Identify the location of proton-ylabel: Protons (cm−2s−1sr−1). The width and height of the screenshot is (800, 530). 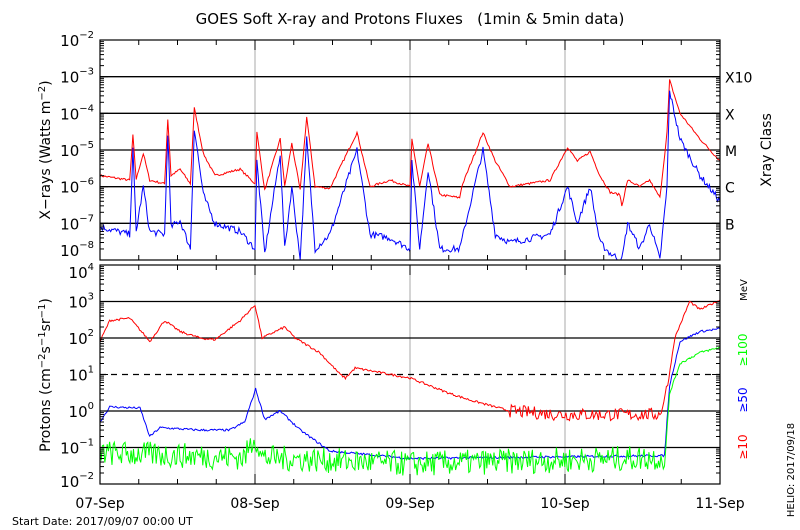
(46, 375).